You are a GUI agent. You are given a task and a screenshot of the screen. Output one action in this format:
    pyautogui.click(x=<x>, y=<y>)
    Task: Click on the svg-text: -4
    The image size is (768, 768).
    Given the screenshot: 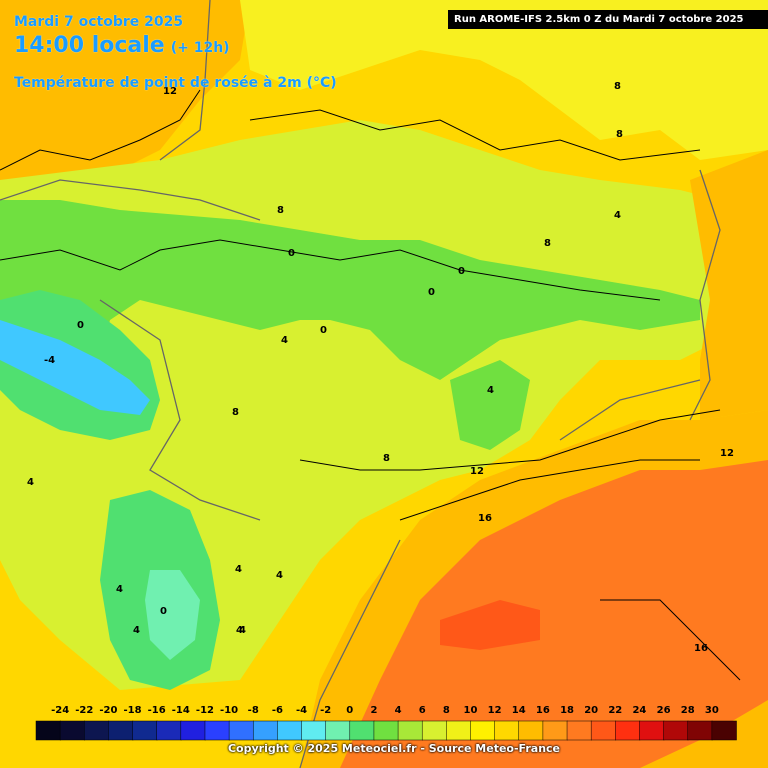 What is the action you would take?
    pyautogui.click(x=49, y=360)
    